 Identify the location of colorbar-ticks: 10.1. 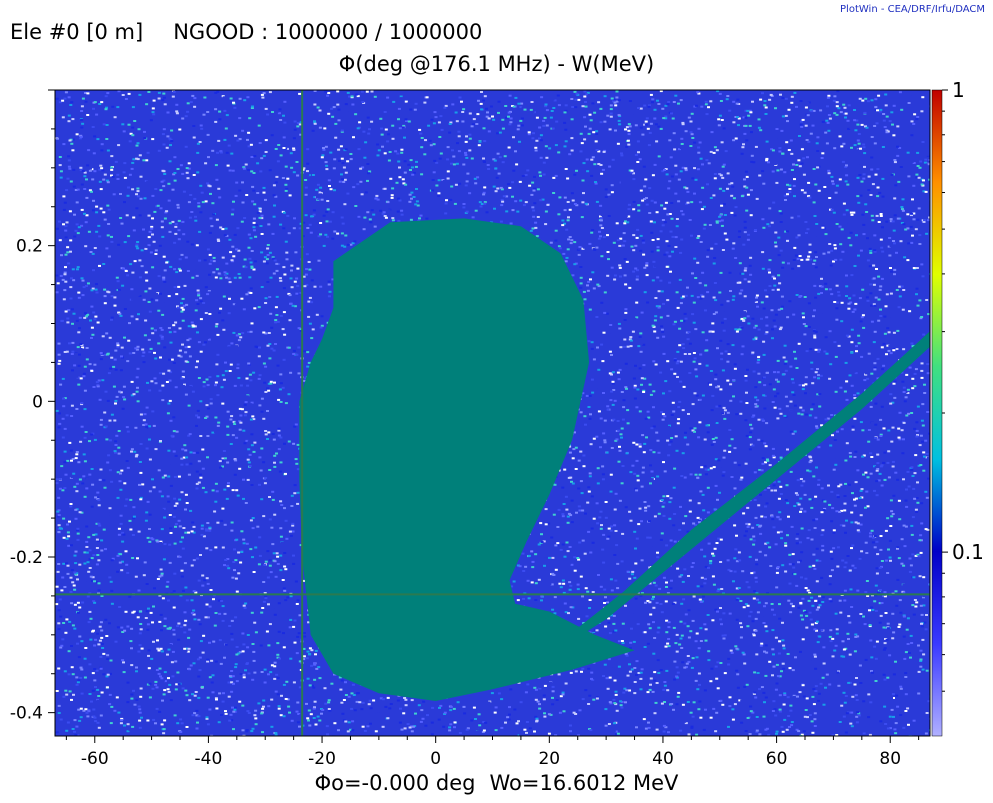
(963, 385).